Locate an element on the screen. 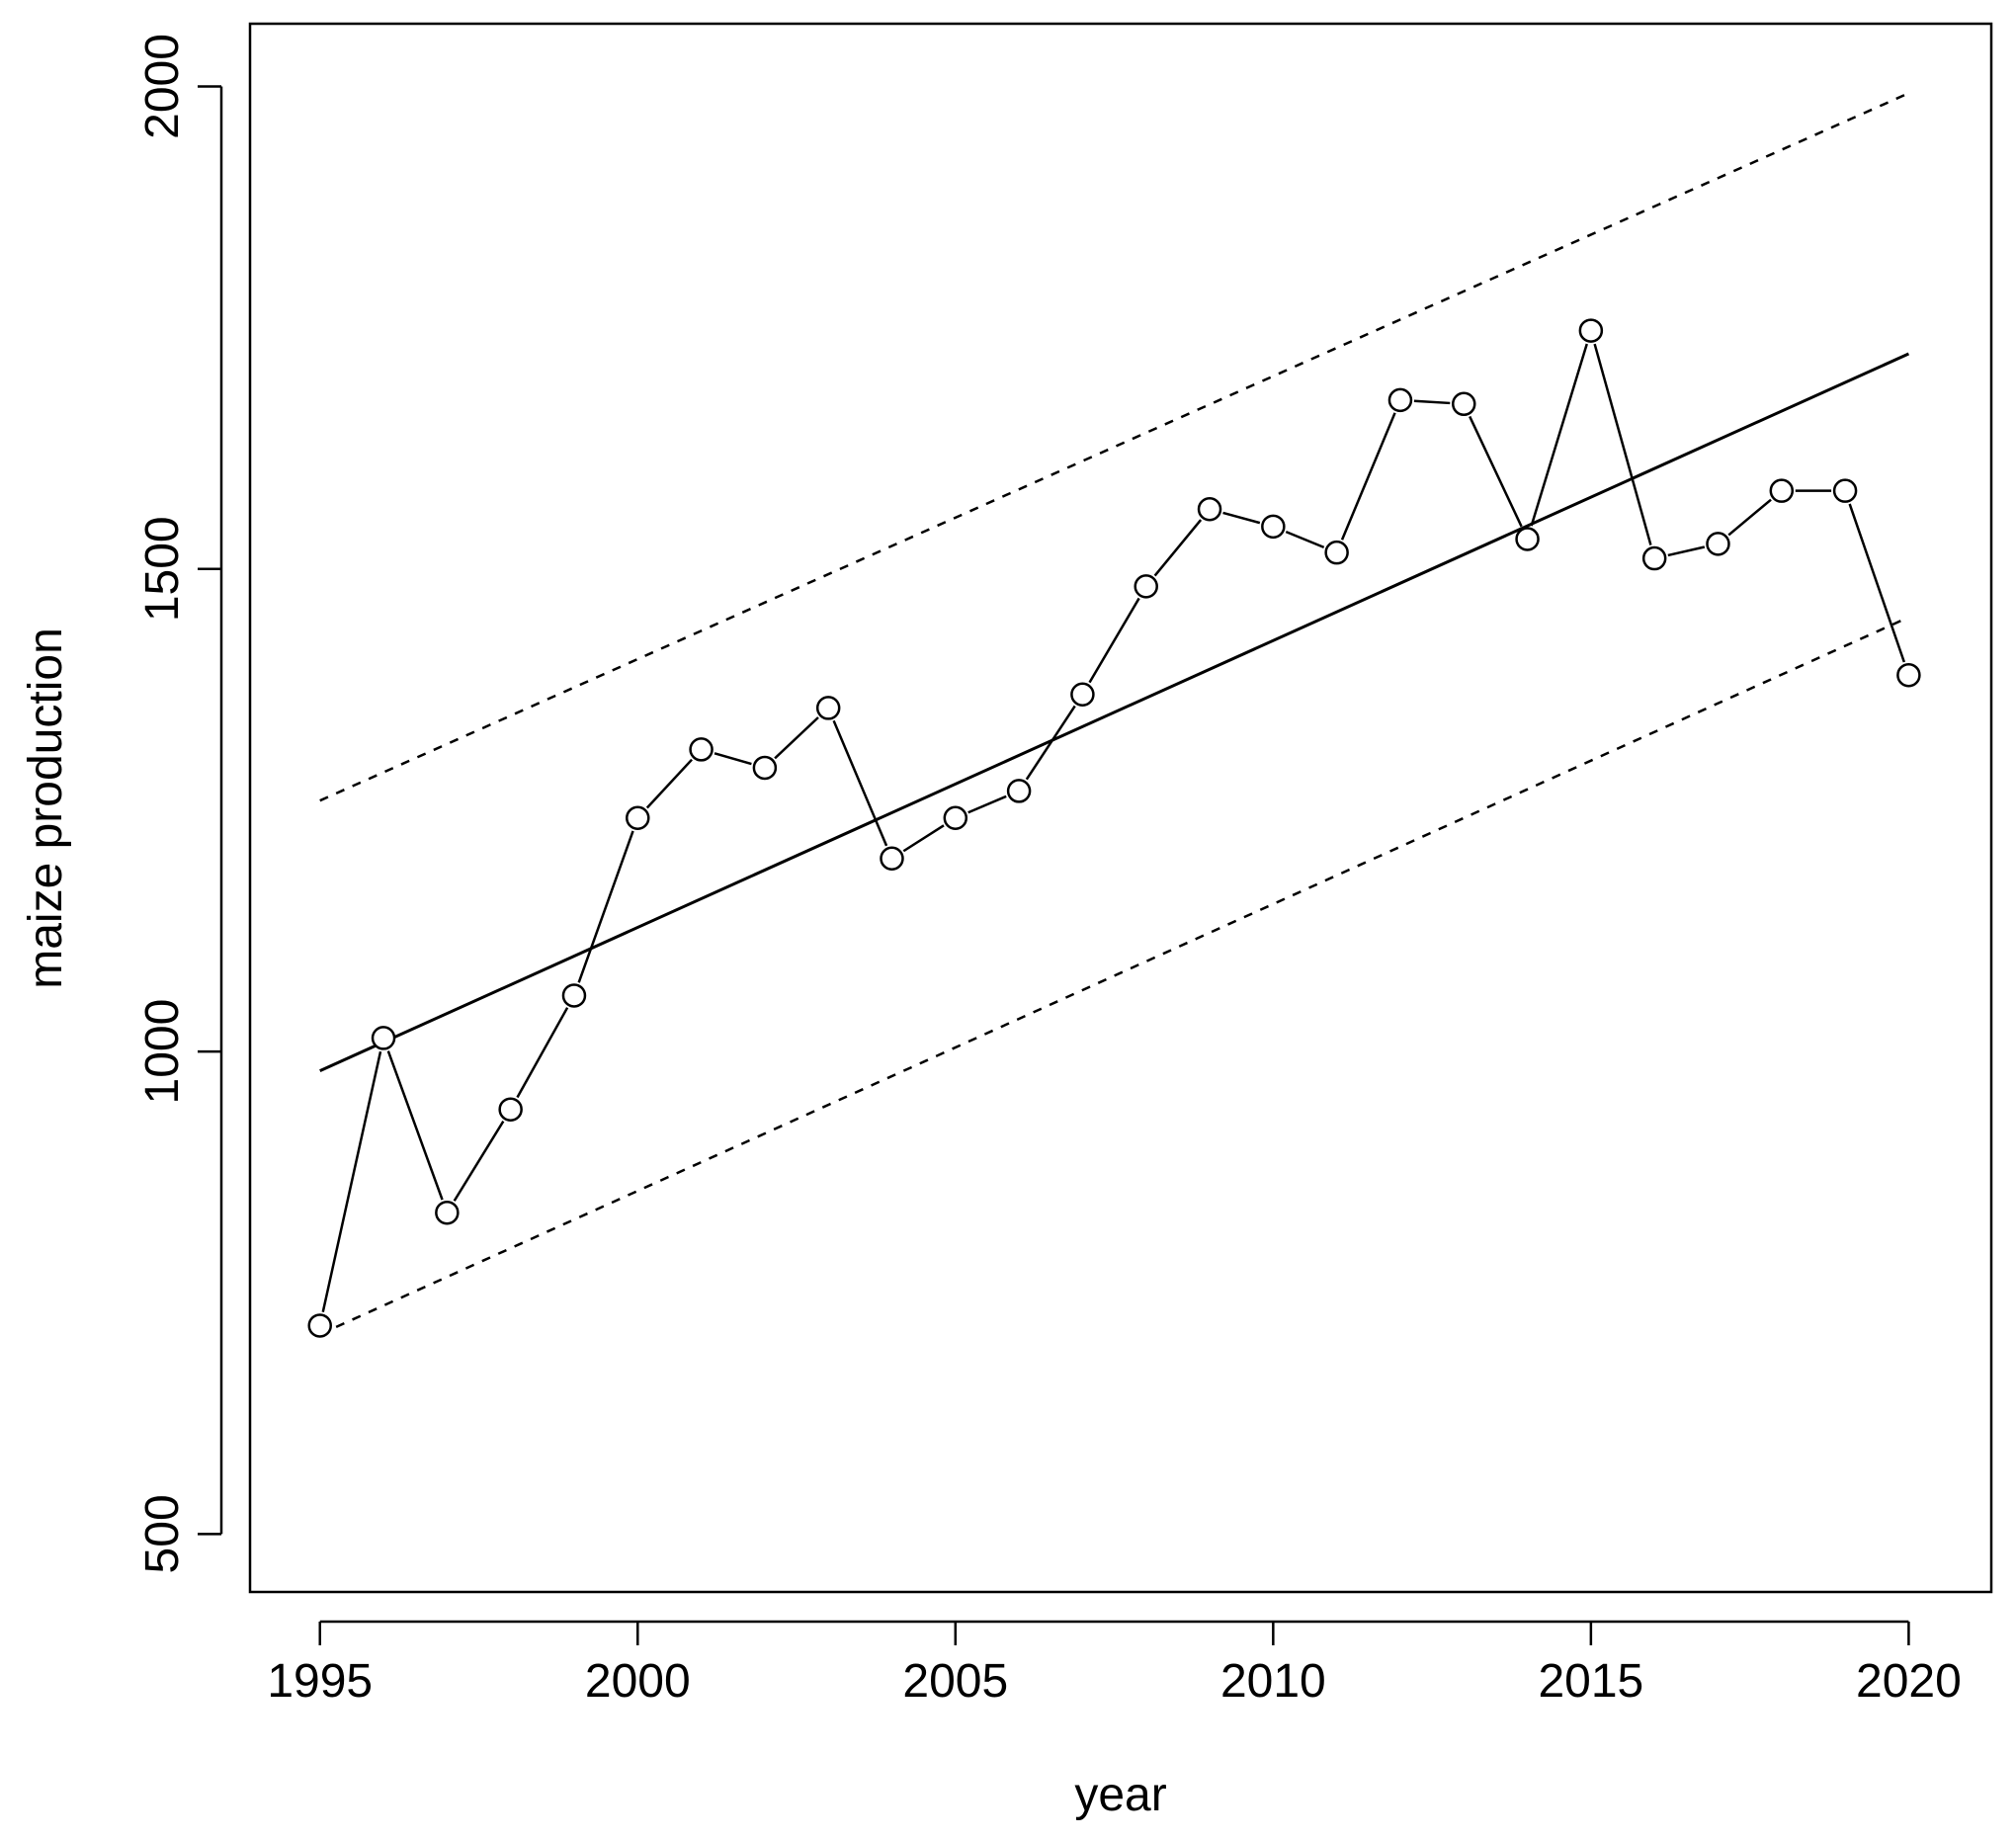 This screenshot has height=1840, width=2016. y-tick-label: 1000 is located at coordinates (162, 1052).